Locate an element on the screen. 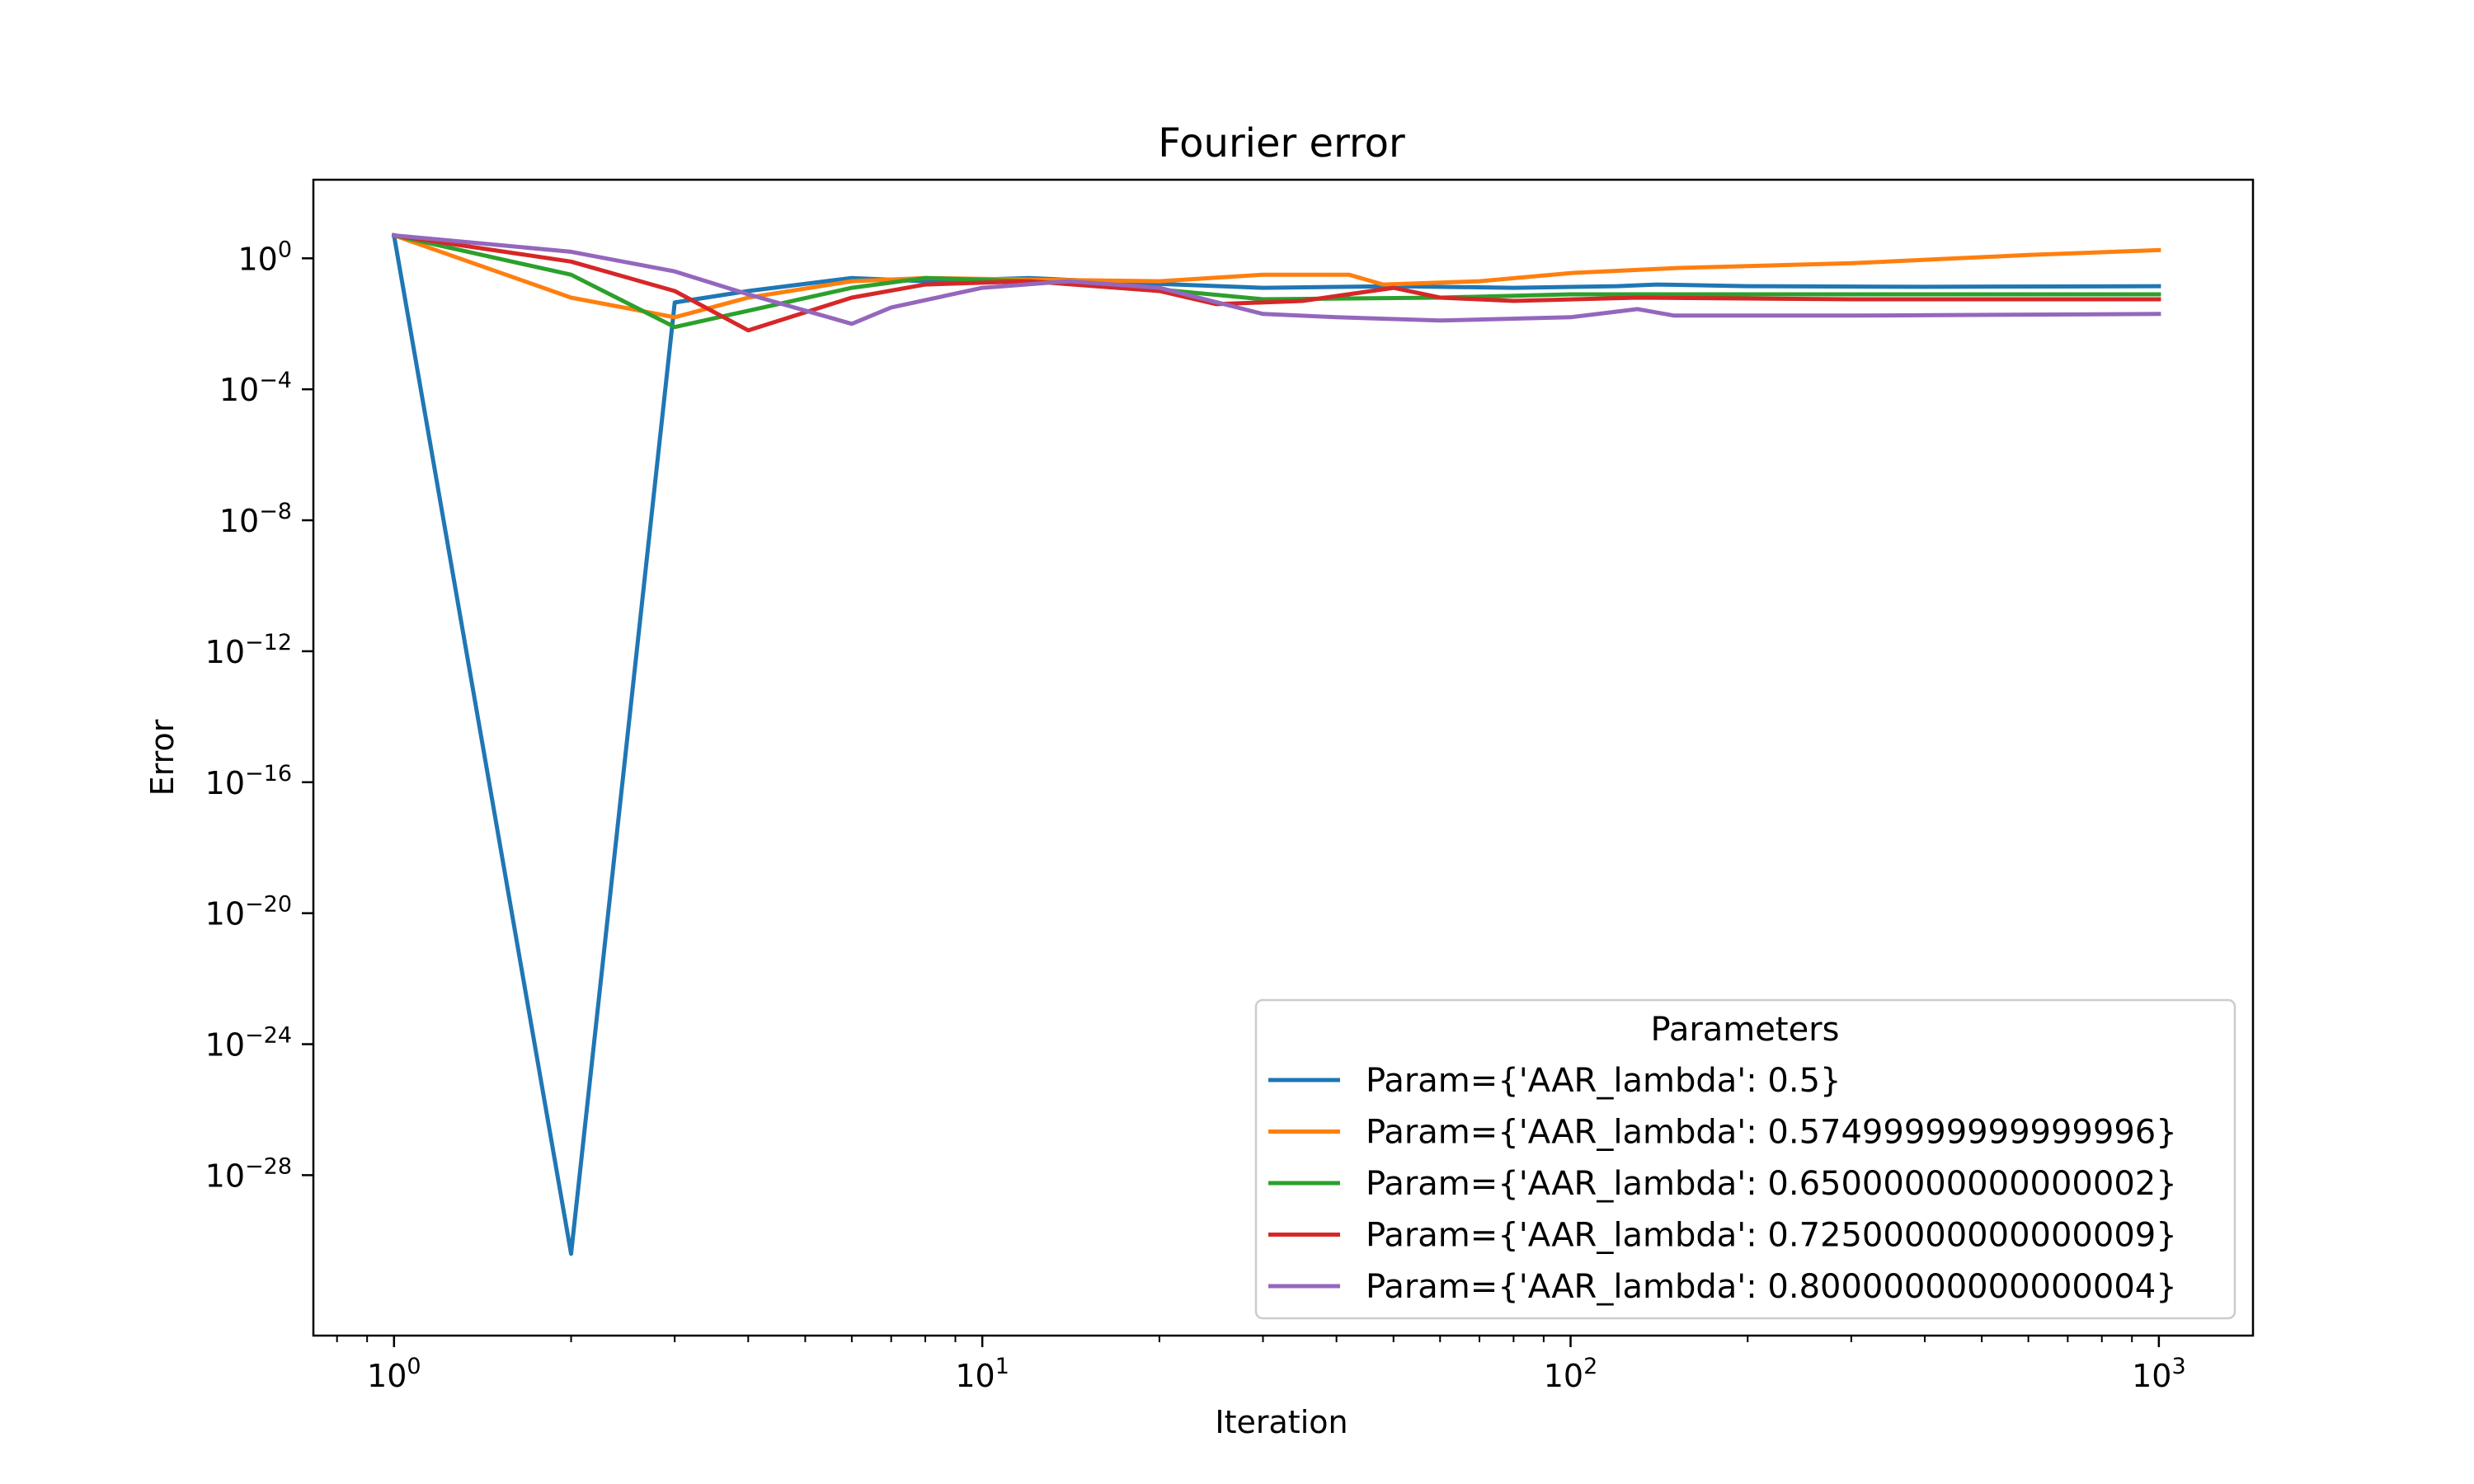 The height and width of the screenshot is (1484, 2474). y-axis-label: Error is located at coordinates (162, 757).